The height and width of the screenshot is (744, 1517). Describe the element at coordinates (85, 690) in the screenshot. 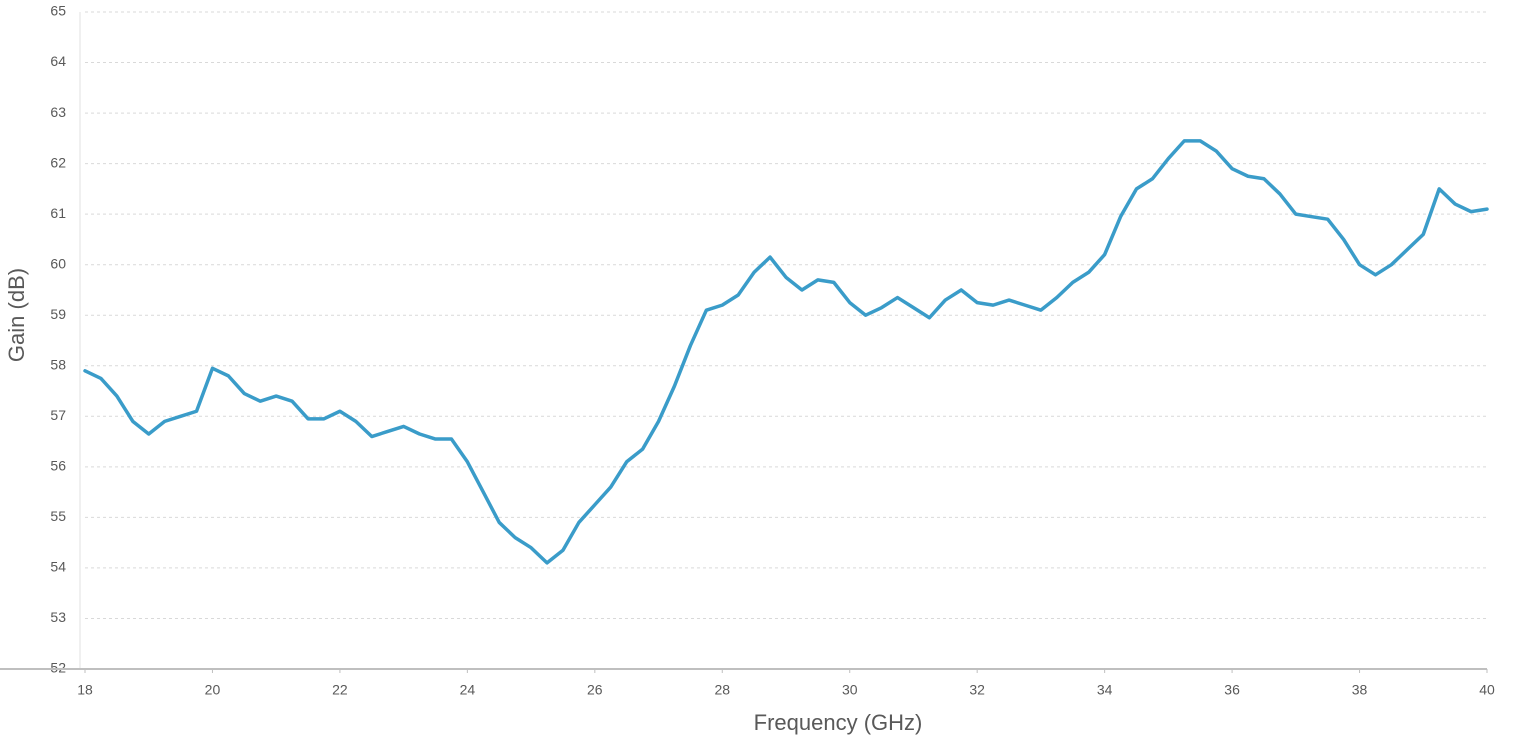

I see `x-tick-label: 18` at that location.